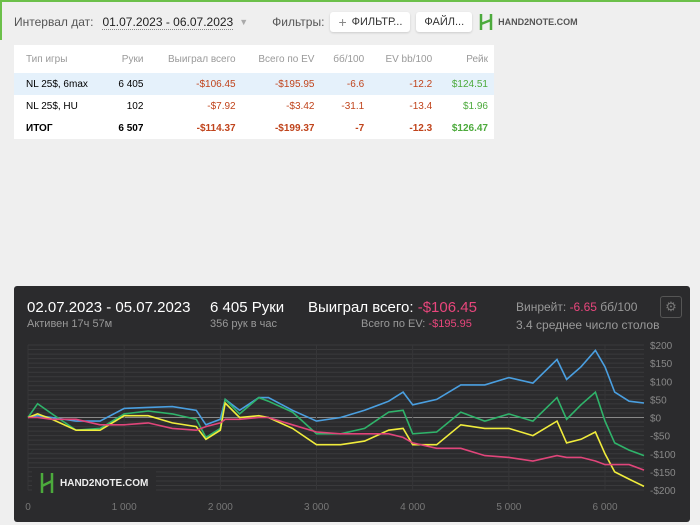  I want to click on x-tick-label: 2 000, so click(220, 507).